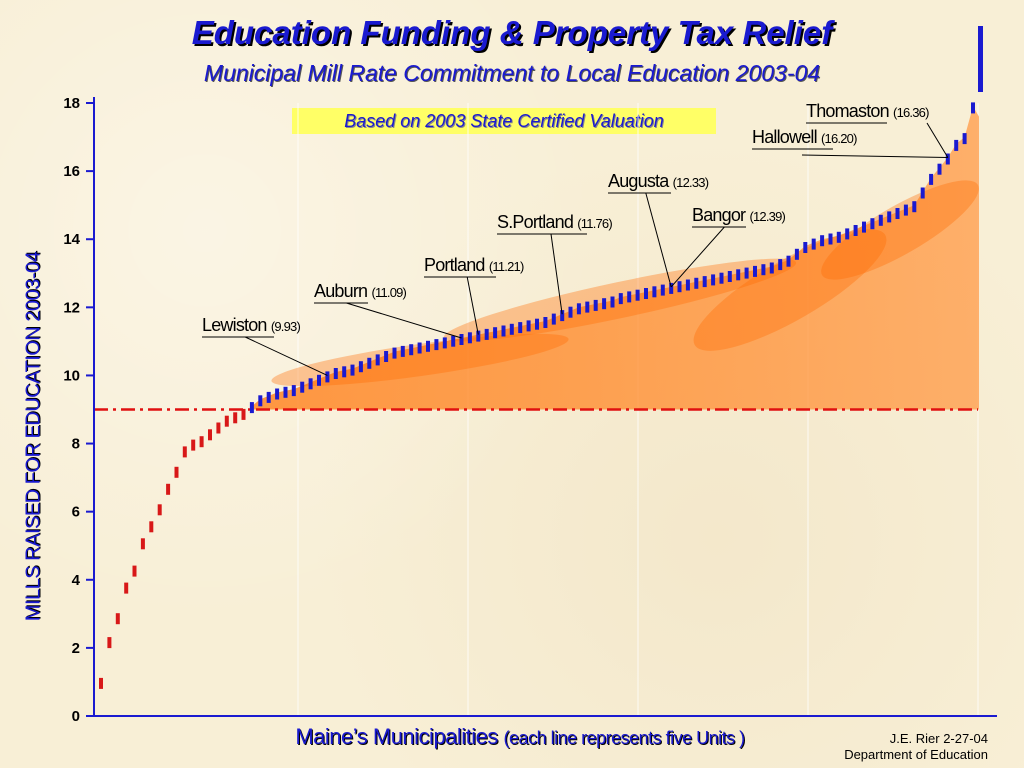 The image size is (1024, 768). Describe the element at coordinates (71, 239) in the screenshot. I see `y-tick-label-14: 14` at that location.